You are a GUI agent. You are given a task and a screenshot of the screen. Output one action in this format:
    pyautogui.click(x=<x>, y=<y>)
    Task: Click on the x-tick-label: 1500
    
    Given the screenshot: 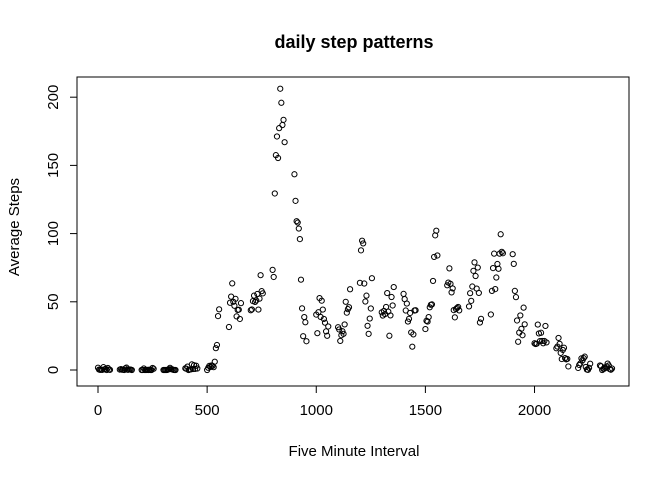 What is the action you would take?
    pyautogui.click(x=425, y=410)
    